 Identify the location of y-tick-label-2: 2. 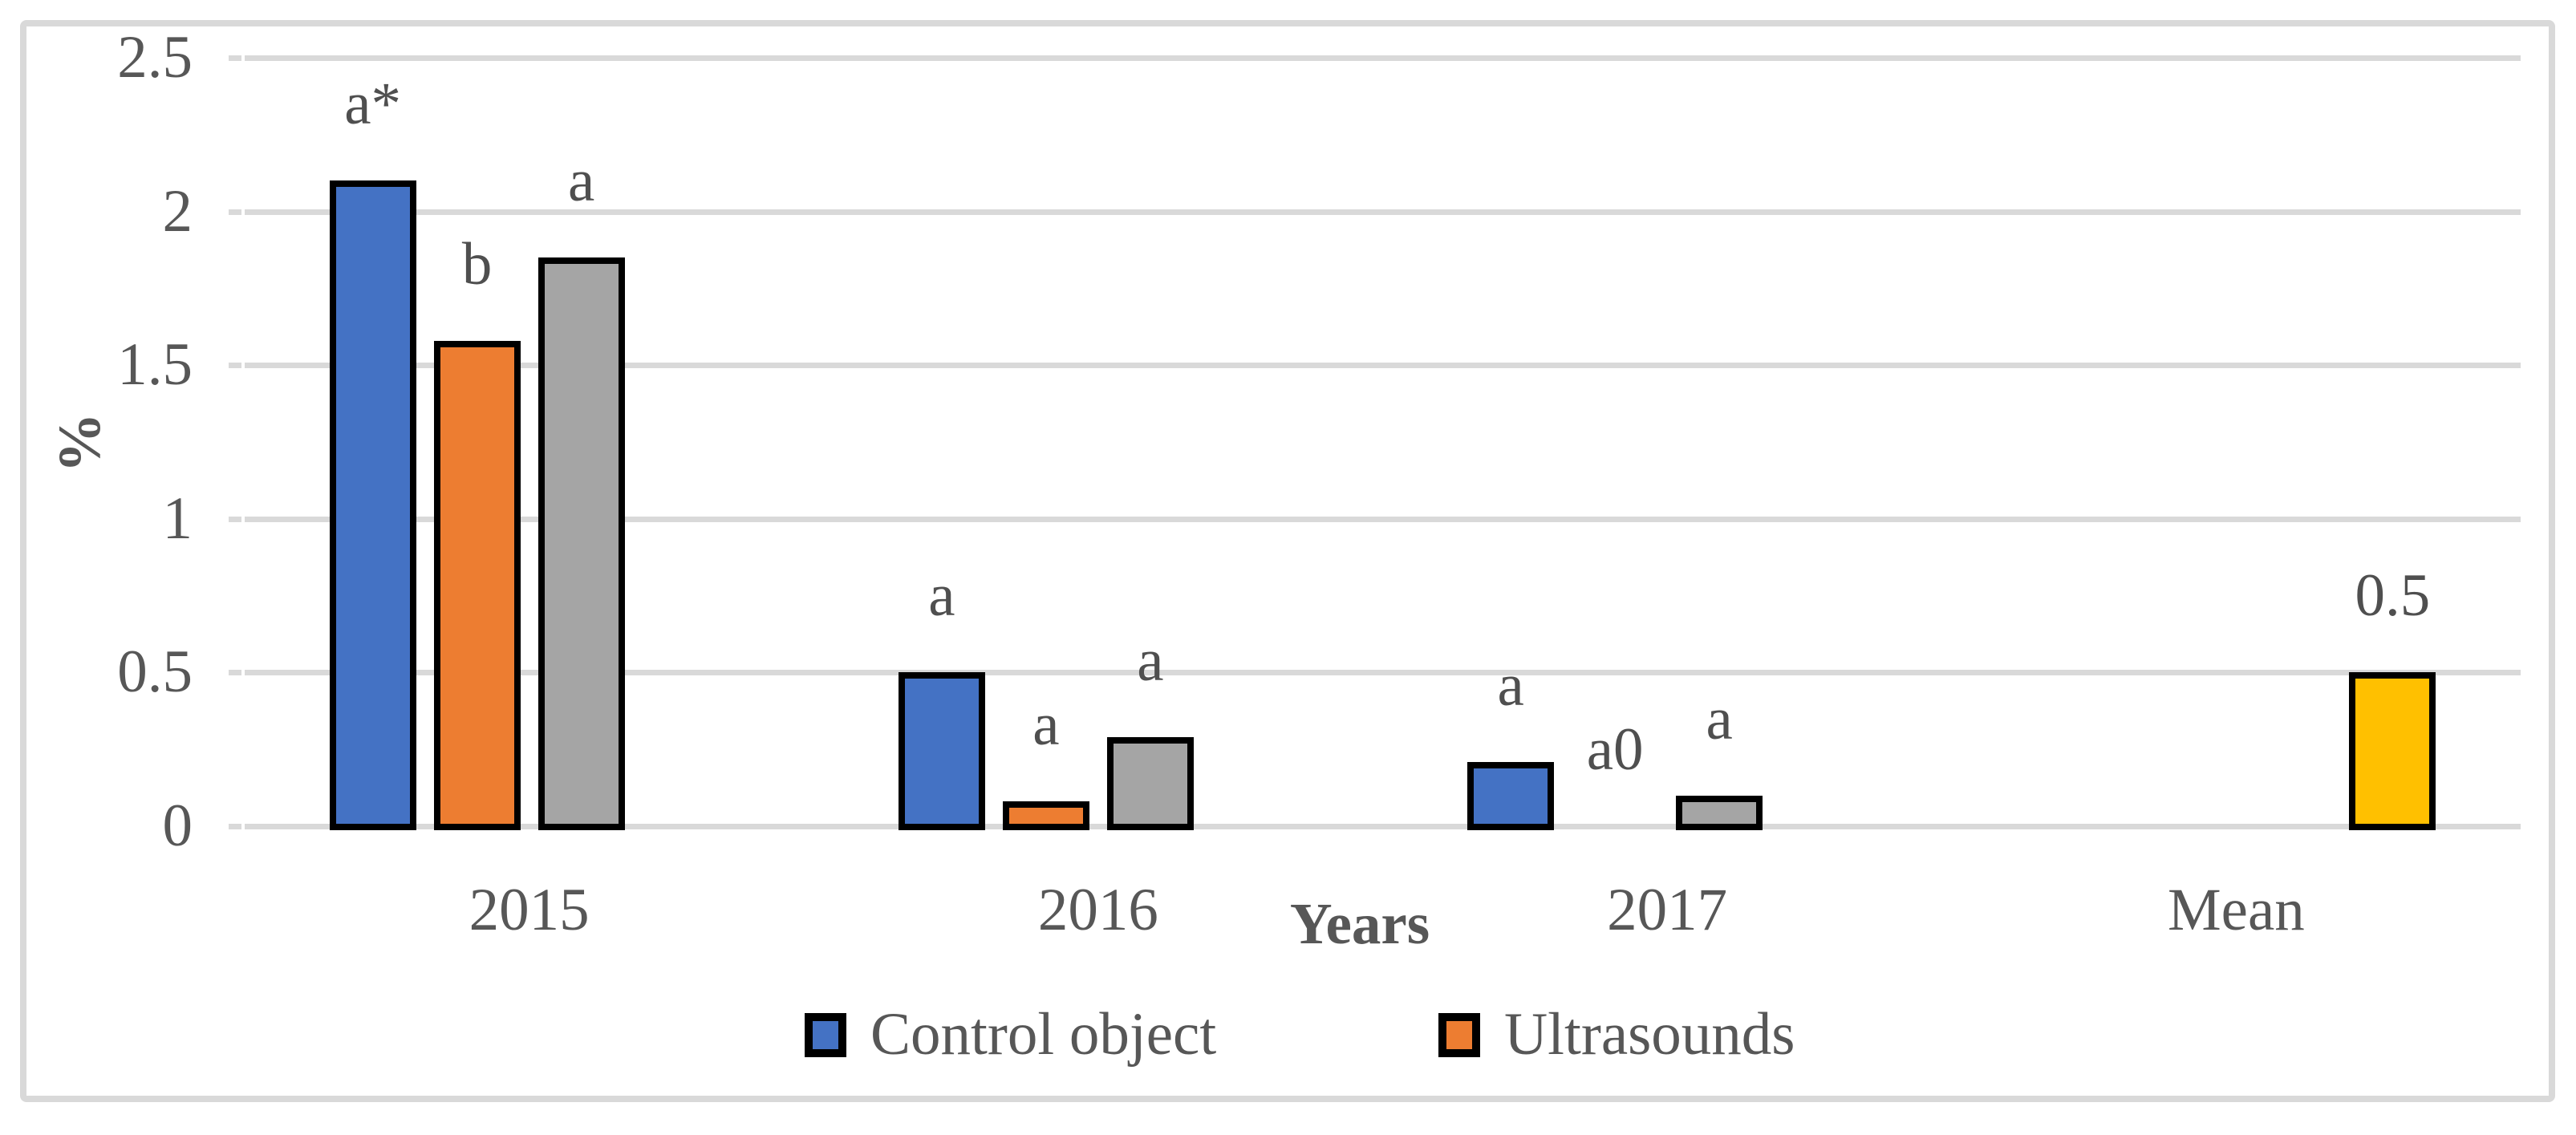
(177, 211).